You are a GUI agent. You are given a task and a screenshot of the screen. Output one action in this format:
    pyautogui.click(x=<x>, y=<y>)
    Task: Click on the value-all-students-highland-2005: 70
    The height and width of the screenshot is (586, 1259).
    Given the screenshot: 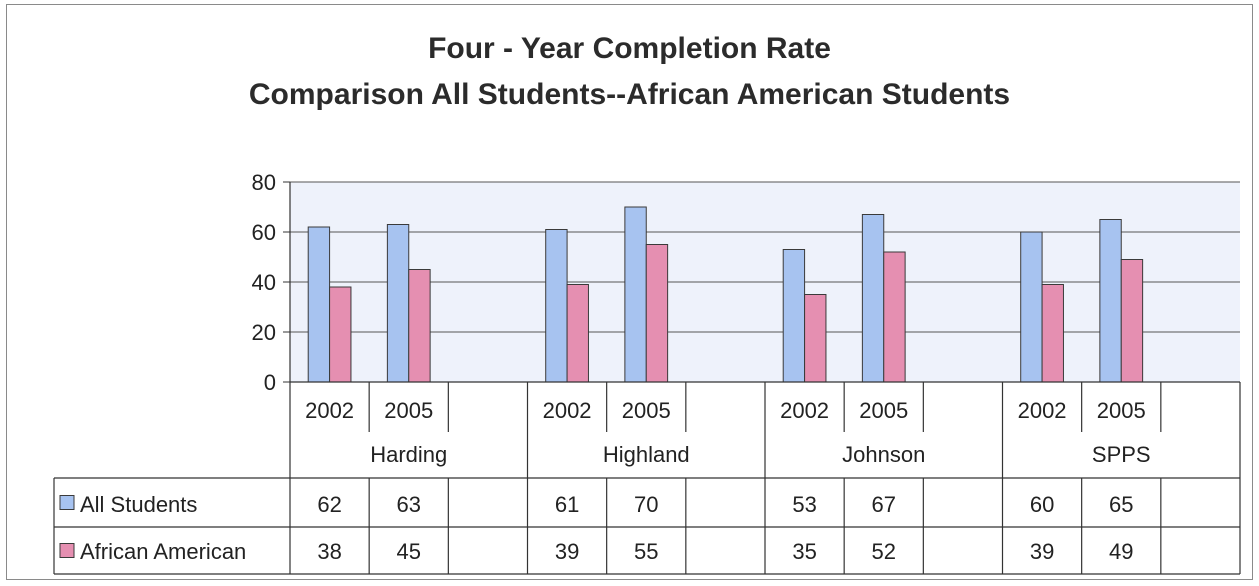 What is the action you would take?
    pyautogui.click(x=646, y=504)
    